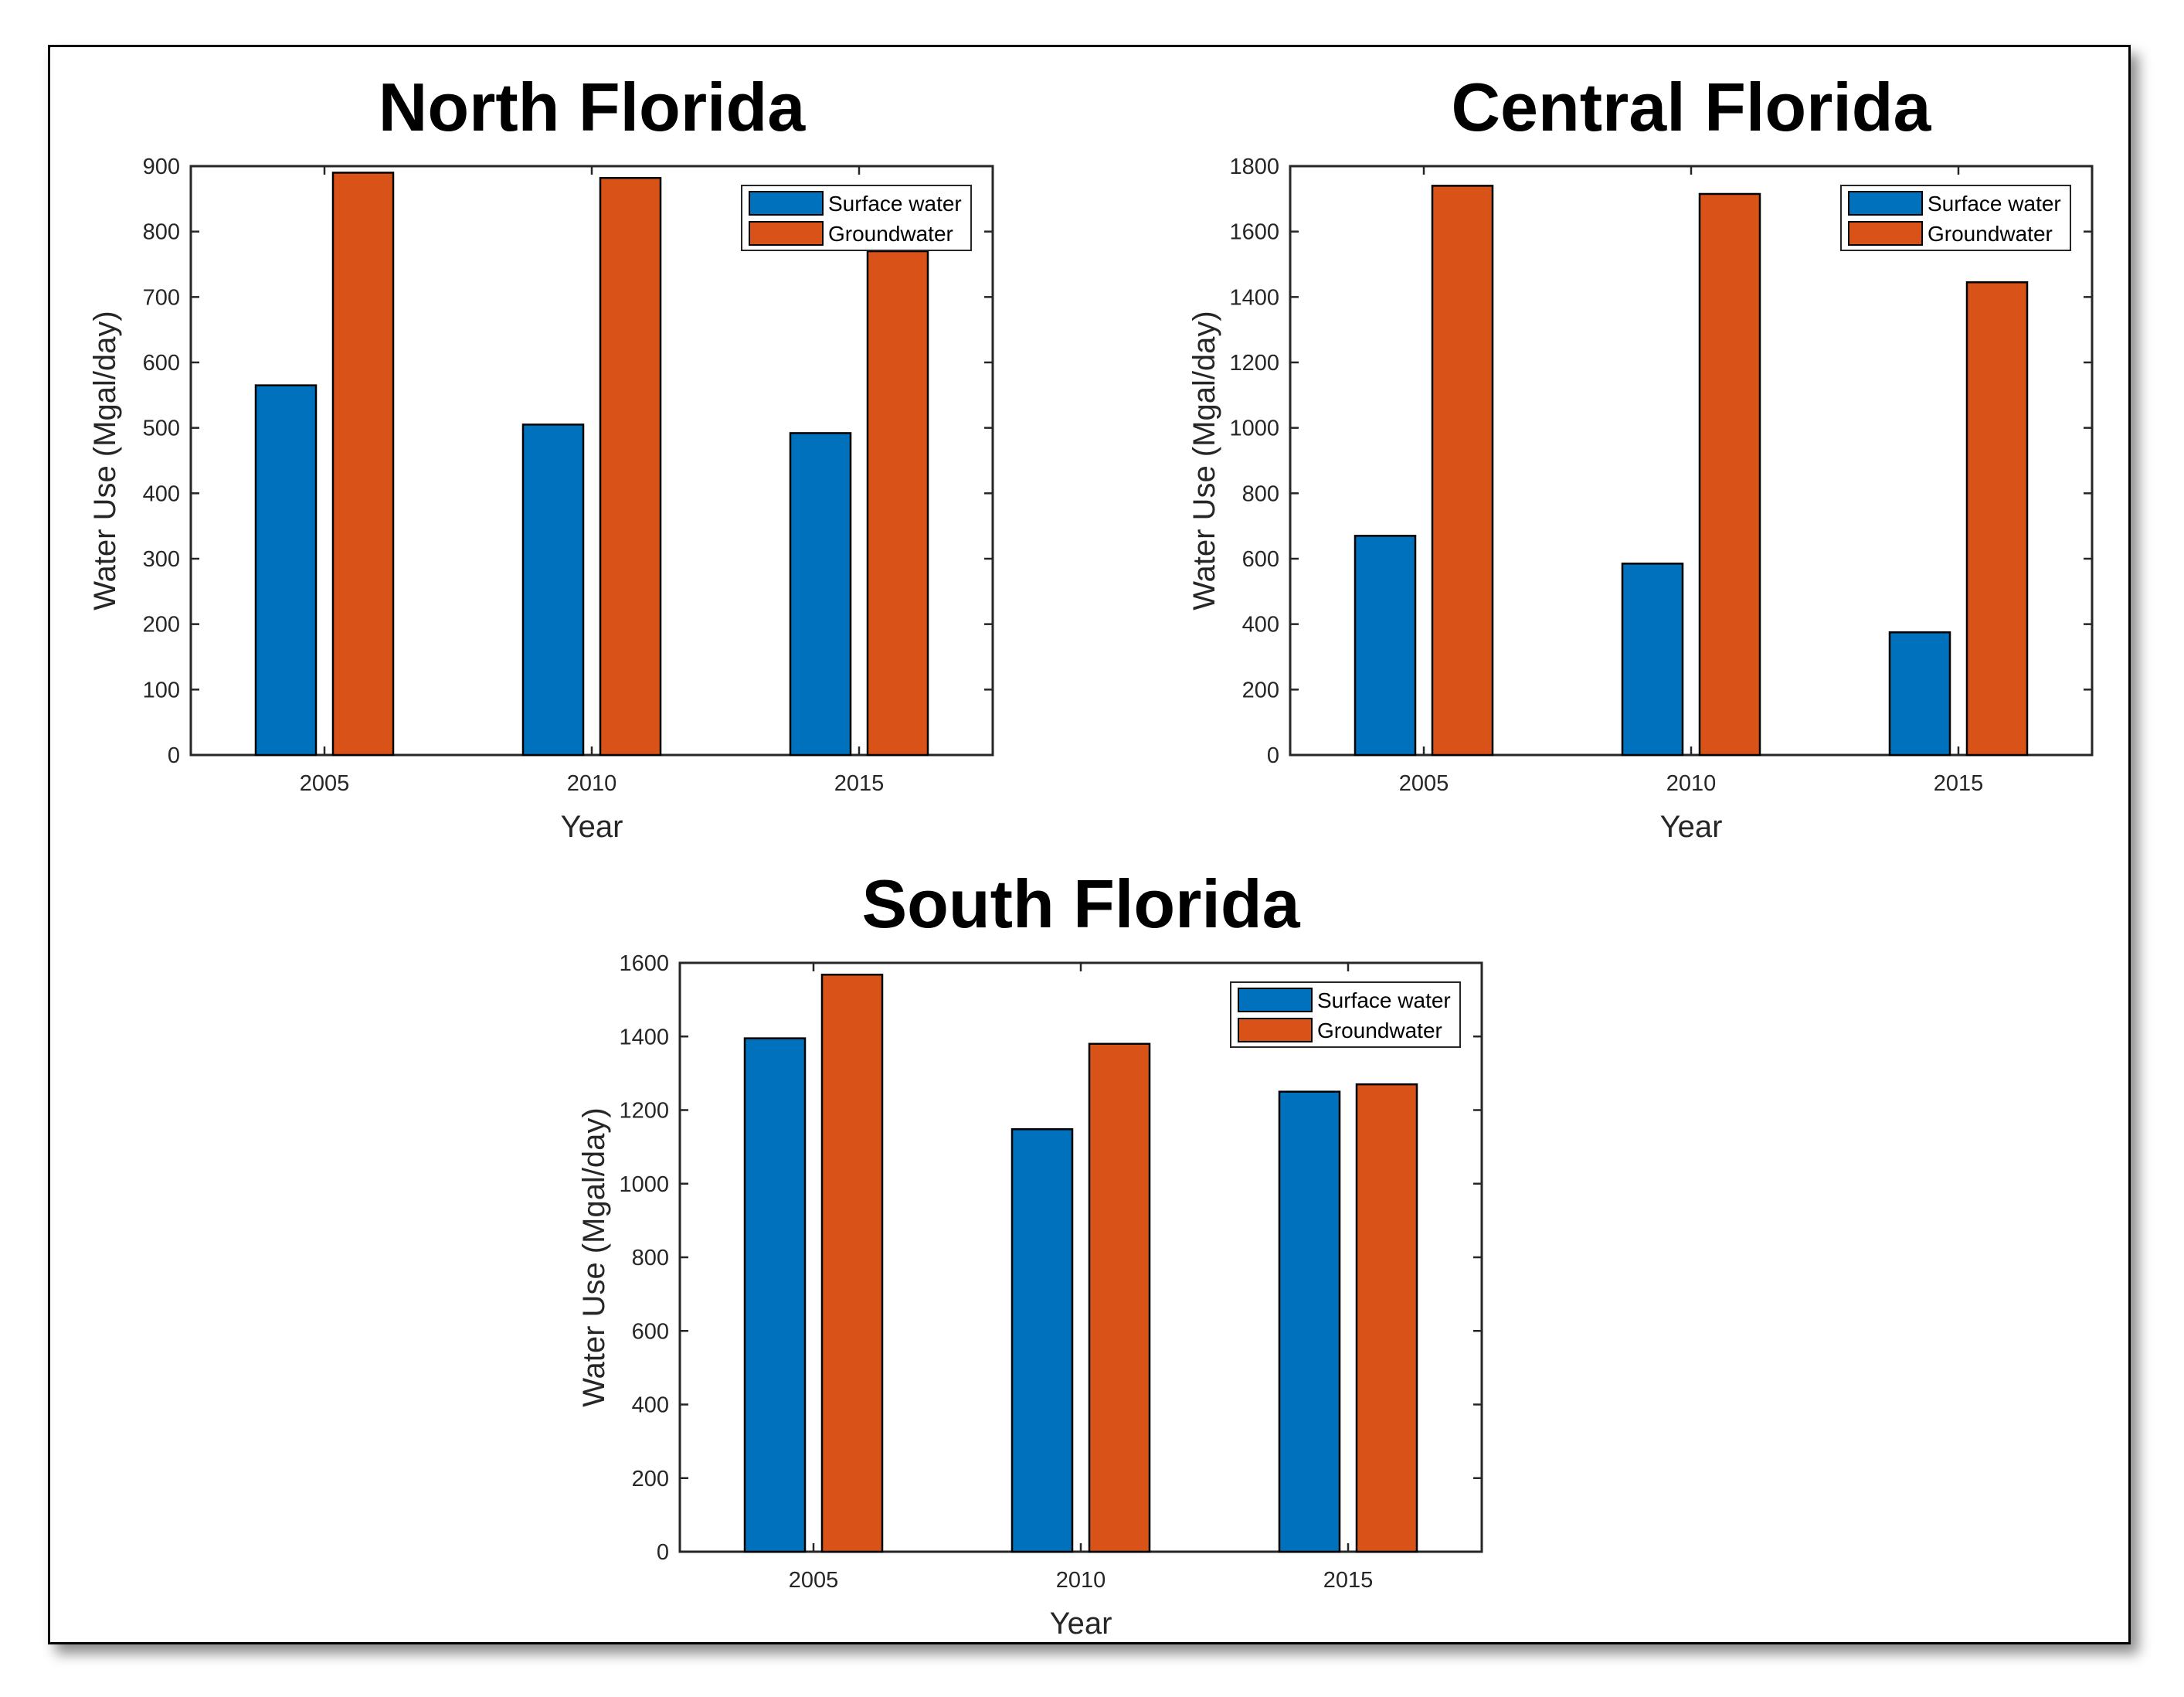 This screenshot has height=1697, width=2184. What do you see at coordinates (161, 429) in the screenshot?
I see `y-tick-label: 500` at bounding box center [161, 429].